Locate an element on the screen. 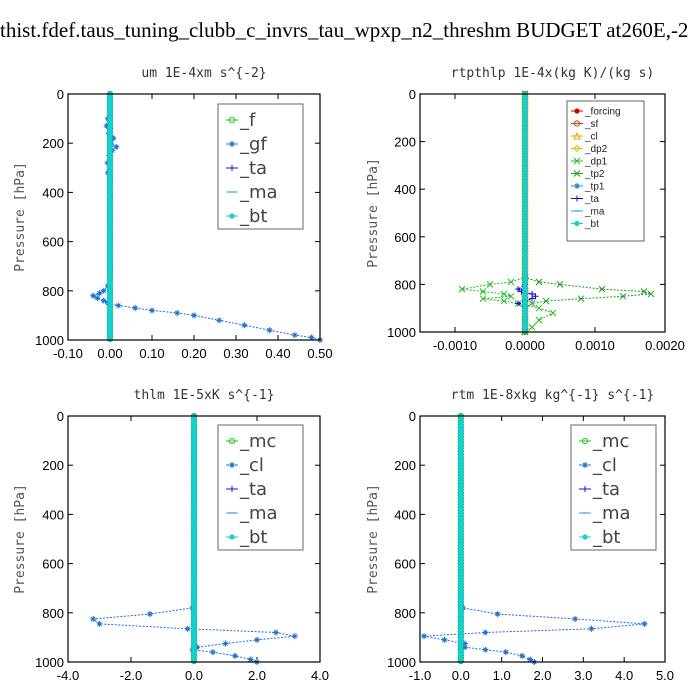 The width and height of the screenshot is (700, 700). x-tick-label: 2.0 is located at coordinates (542, 675).